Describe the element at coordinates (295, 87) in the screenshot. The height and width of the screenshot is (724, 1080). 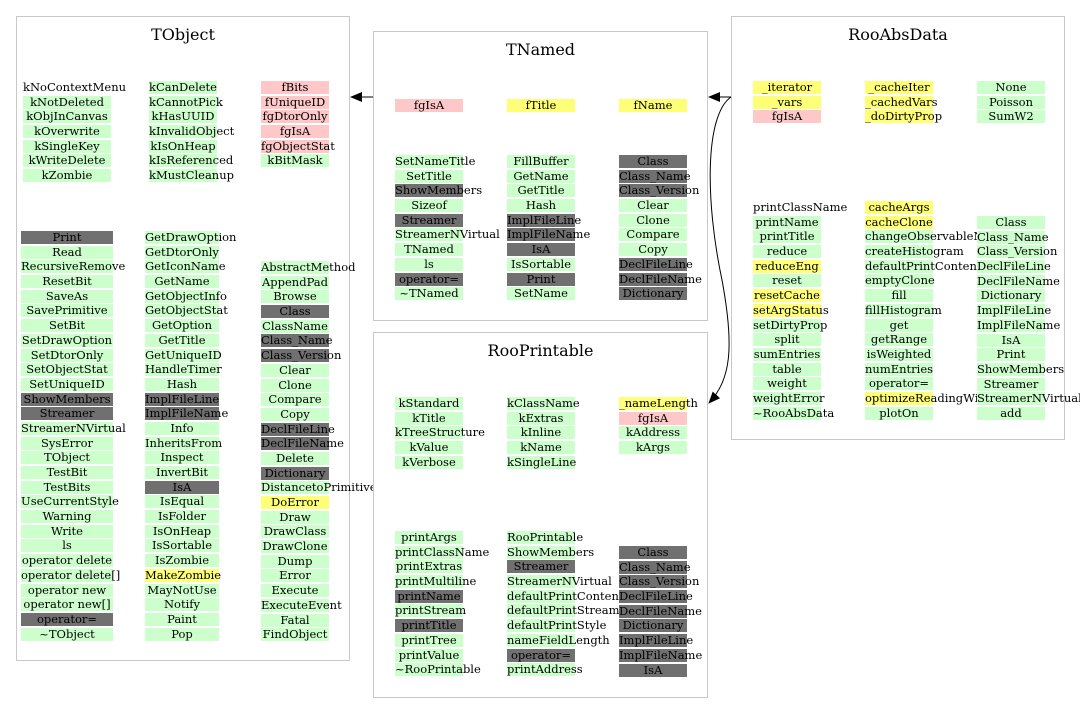
I see `class-member: fBits` at that location.